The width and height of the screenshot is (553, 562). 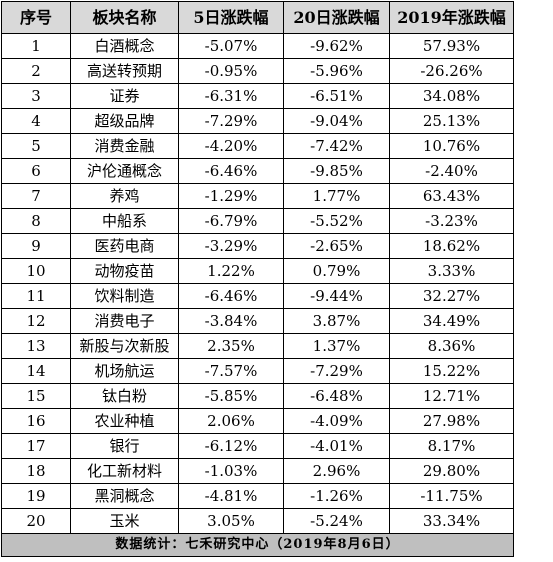 What do you see at coordinates (231, 421) in the screenshot?
I see `cell-5day-change: 2.06%` at bounding box center [231, 421].